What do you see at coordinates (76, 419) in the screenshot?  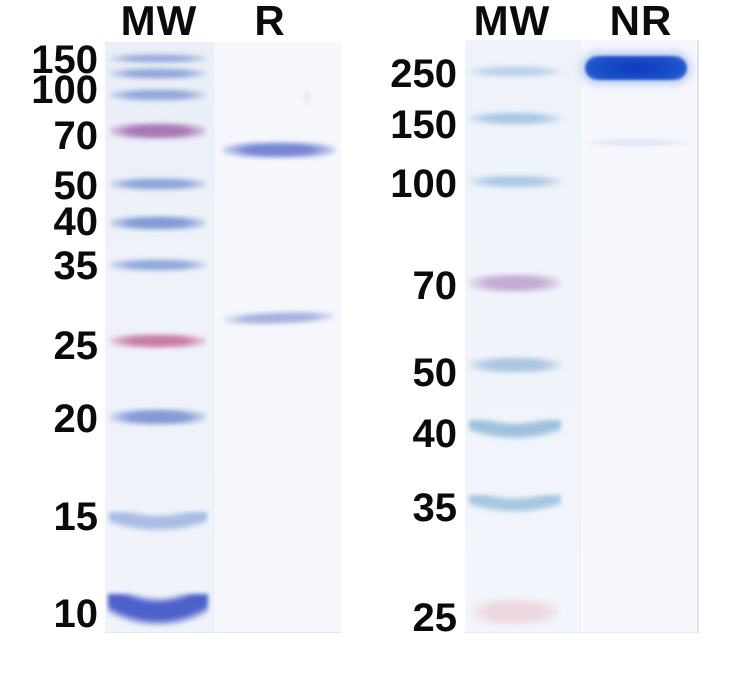 I see `ladder-label-20-kda: 20` at bounding box center [76, 419].